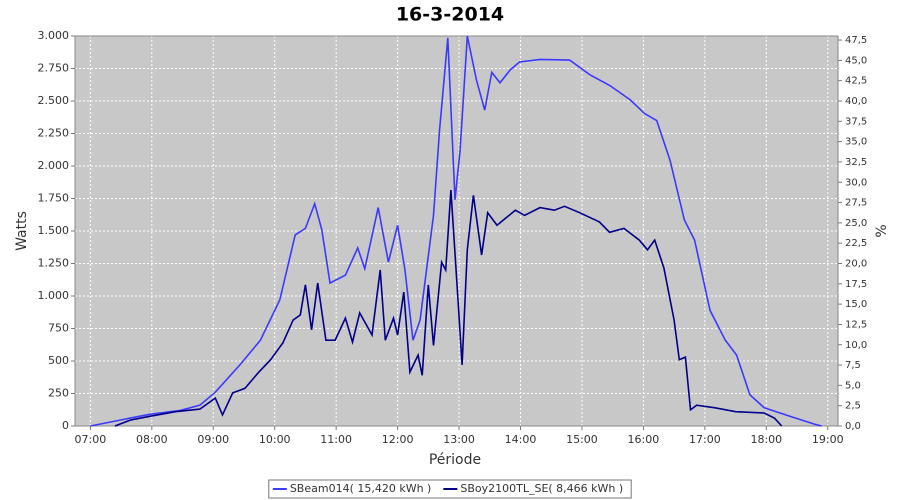  What do you see at coordinates (856, 81) in the screenshot?
I see `y2-tick-label: 42,5` at bounding box center [856, 81].